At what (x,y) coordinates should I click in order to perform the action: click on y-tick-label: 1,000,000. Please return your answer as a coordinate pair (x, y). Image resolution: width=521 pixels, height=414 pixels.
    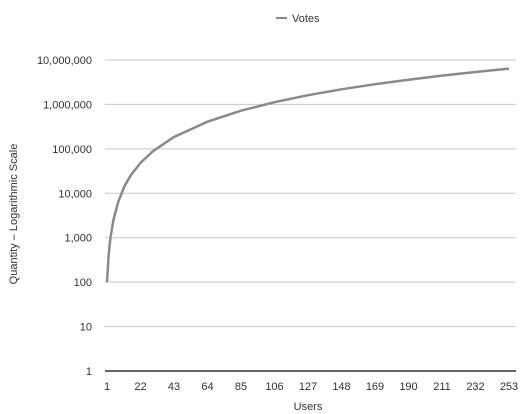
    Looking at the image, I should click on (67, 105).